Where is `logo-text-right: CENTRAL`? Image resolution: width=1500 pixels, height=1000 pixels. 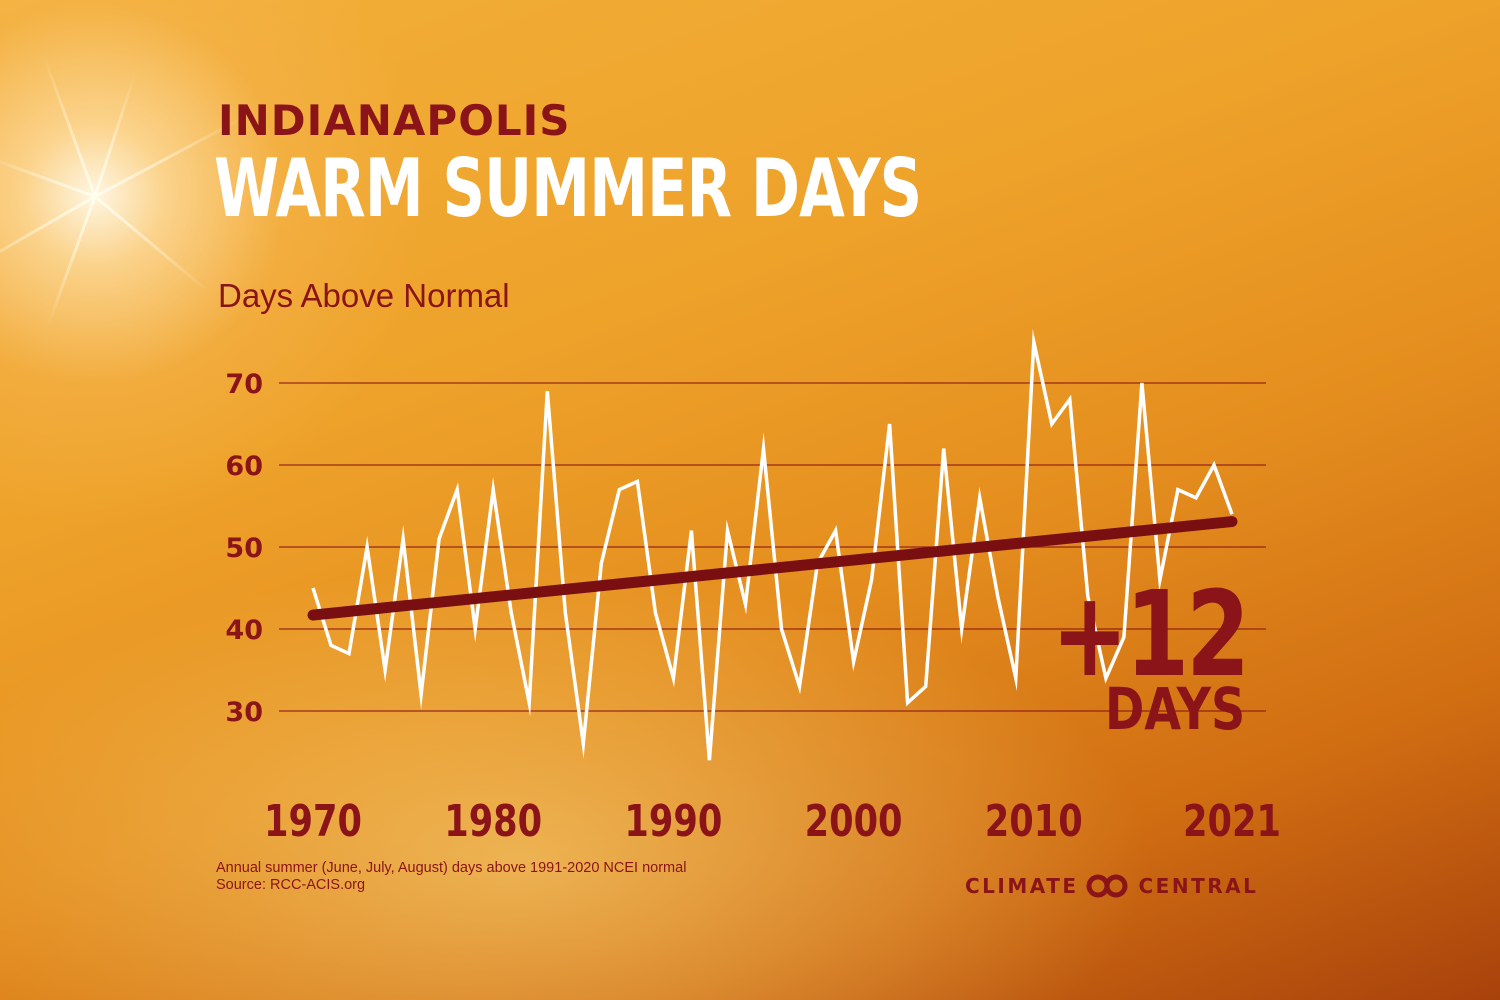
logo-text-right: CENTRAL is located at coordinates (1198, 886).